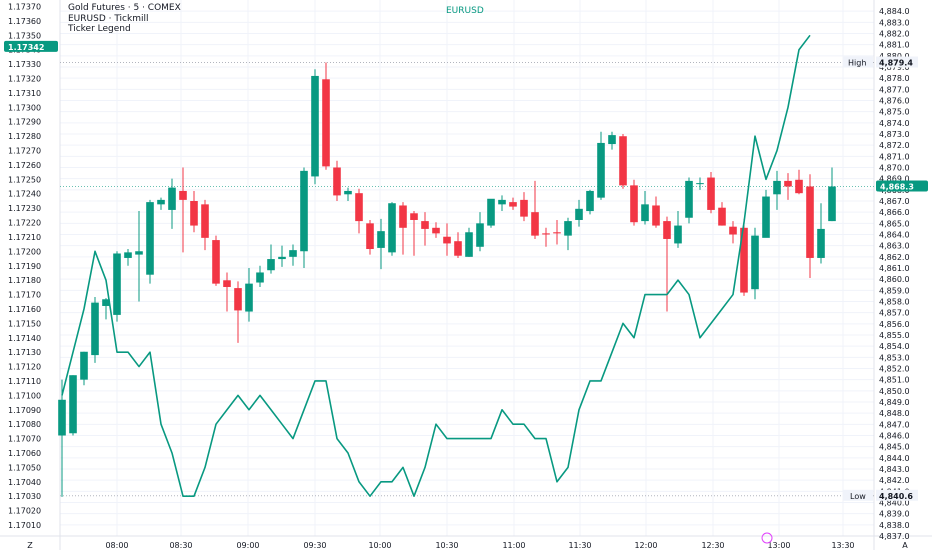  Describe the element at coordinates (894, 536) in the screenshot. I see `right-axis-tick-label: 4,837.0` at that location.